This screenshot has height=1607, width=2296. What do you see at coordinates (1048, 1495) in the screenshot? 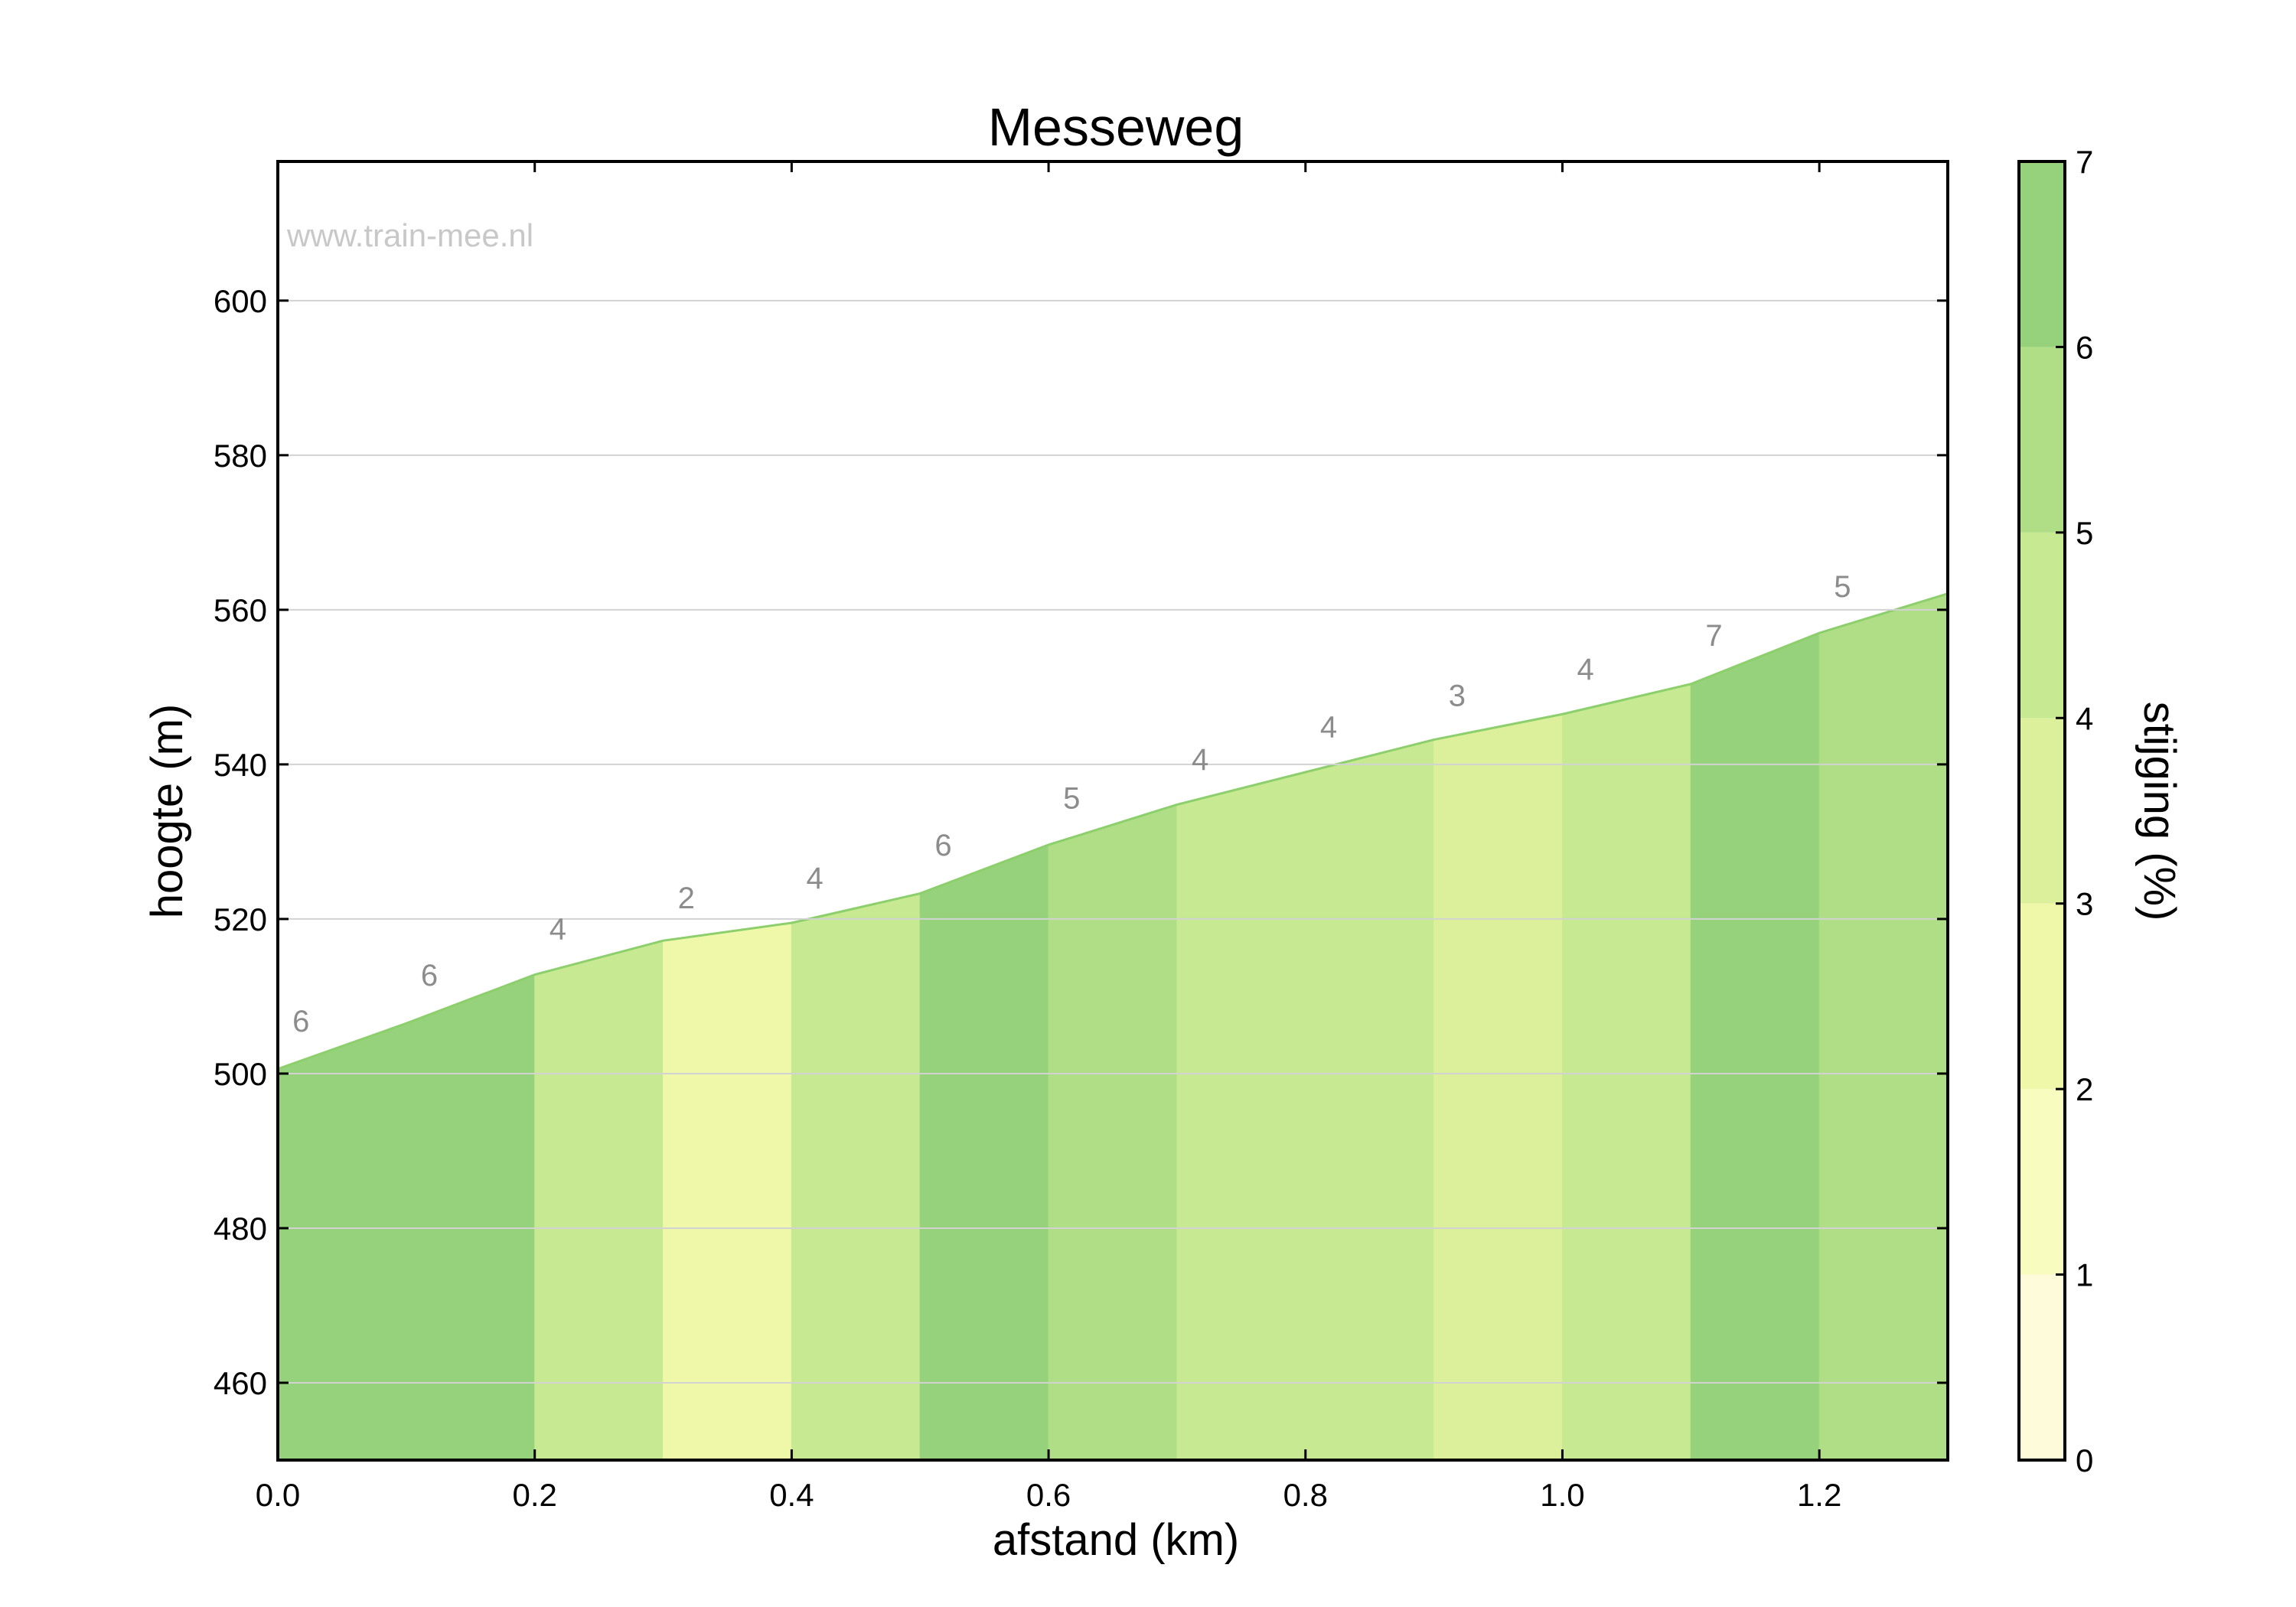
I see `x-tick-label: 0.6` at bounding box center [1048, 1495].